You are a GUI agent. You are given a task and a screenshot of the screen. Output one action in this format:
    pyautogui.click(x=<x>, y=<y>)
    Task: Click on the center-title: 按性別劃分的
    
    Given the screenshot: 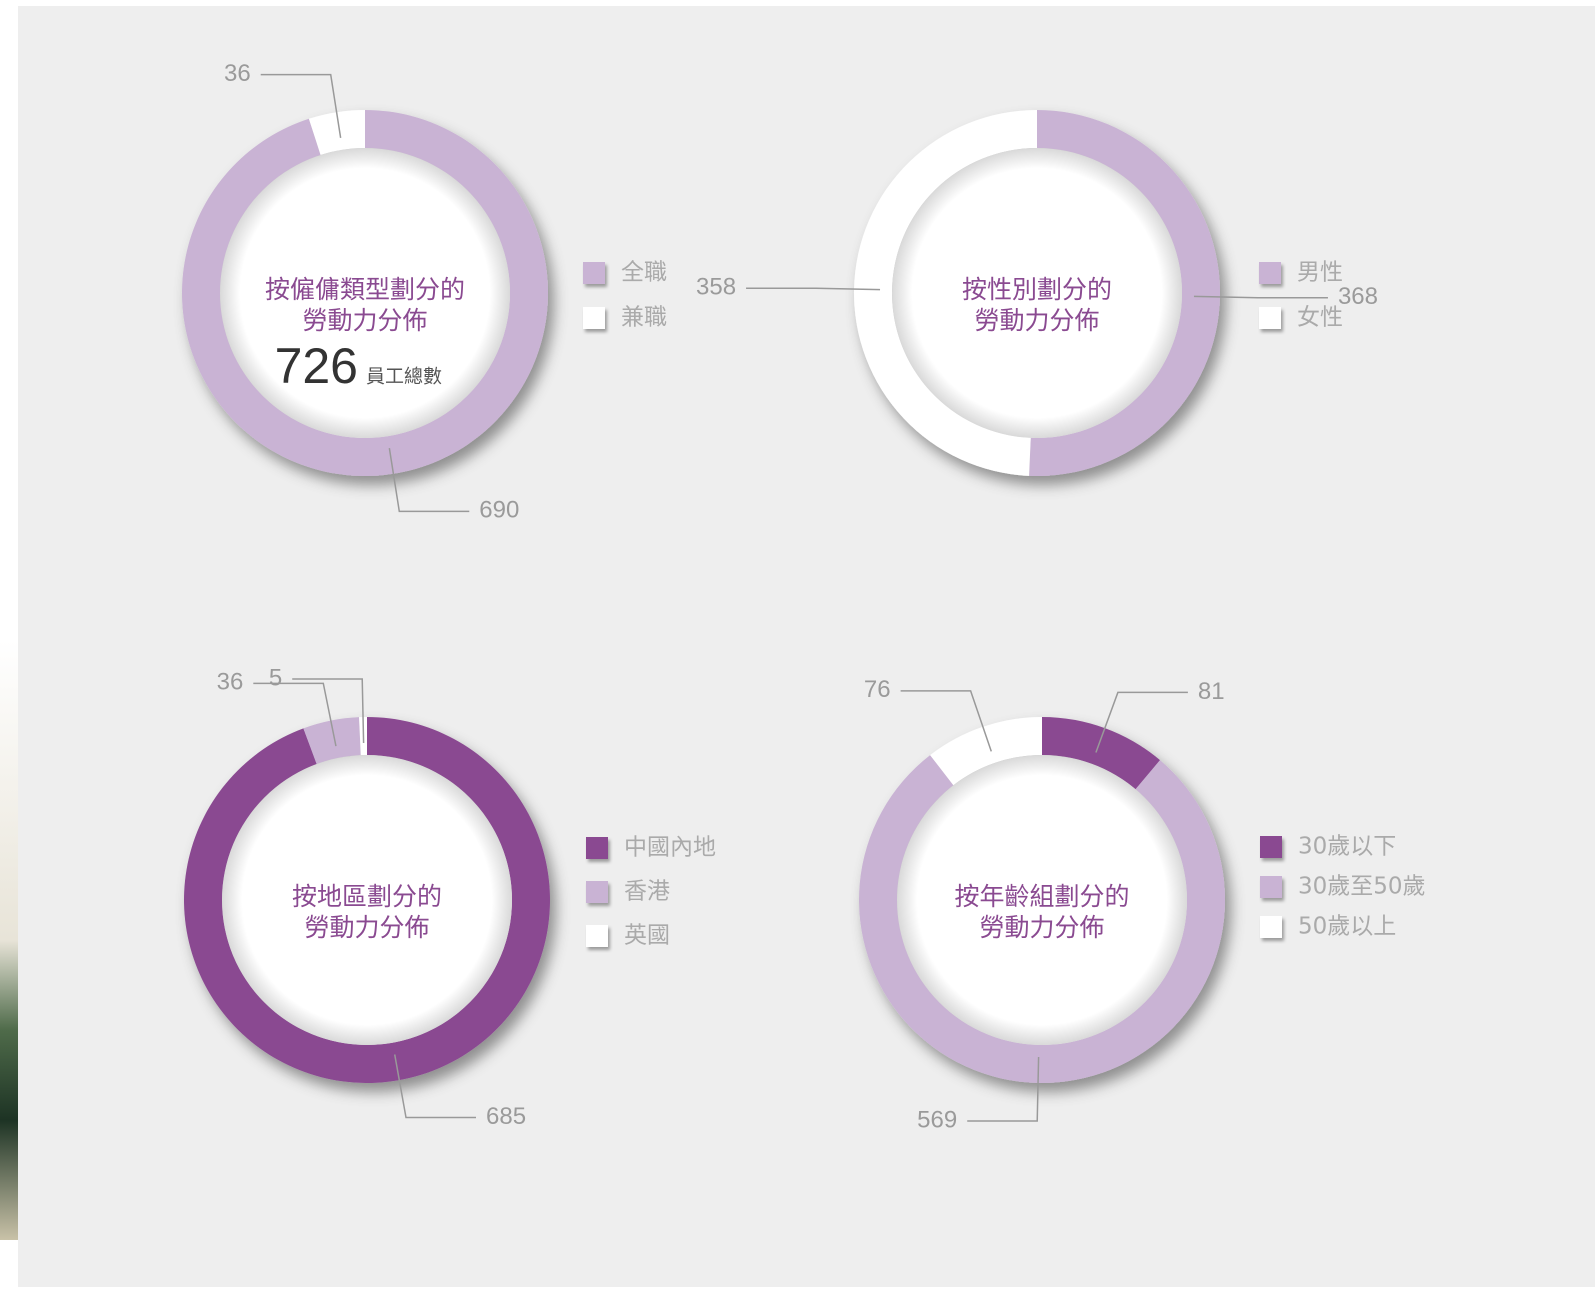 What is the action you would take?
    pyautogui.click(x=1037, y=289)
    